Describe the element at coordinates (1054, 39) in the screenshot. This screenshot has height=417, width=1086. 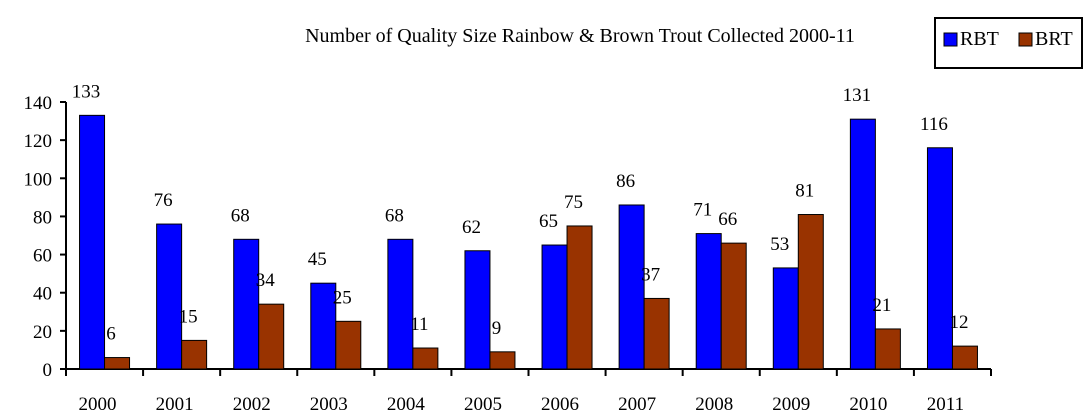
I see `legend-label-brt: BRT` at that location.